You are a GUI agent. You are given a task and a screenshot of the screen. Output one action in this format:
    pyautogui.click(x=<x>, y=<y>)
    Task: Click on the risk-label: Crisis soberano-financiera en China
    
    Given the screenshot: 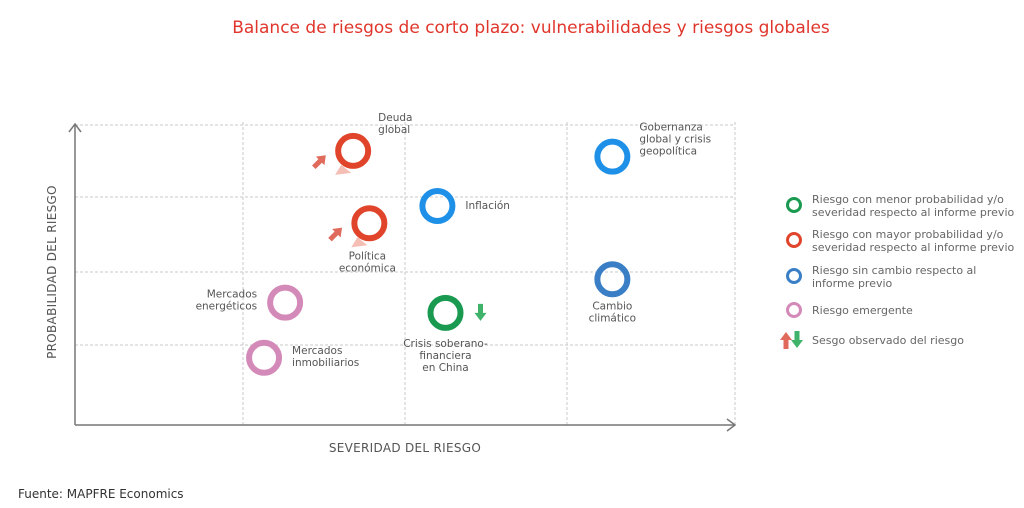 What is the action you would take?
    pyautogui.click(x=445, y=356)
    